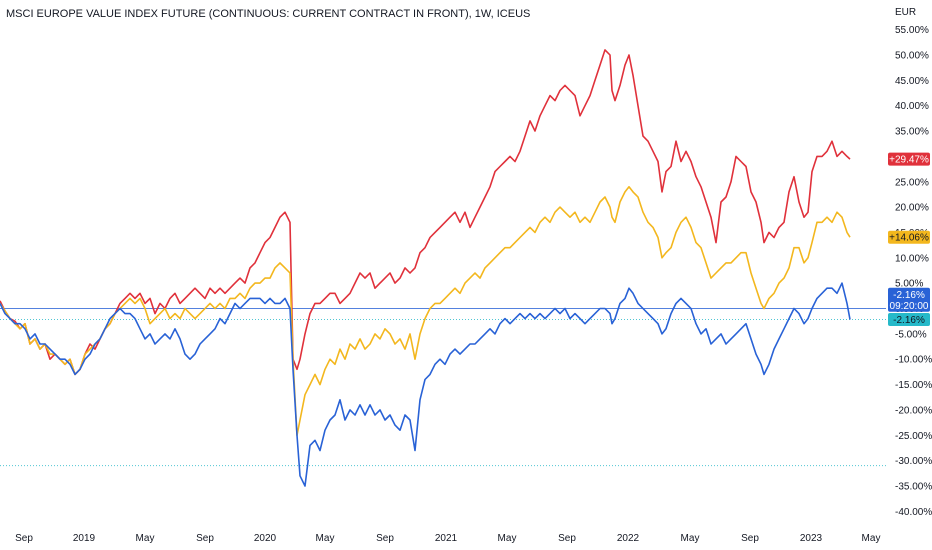  What do you see at coordinates (265, 538) in the screenshot?
I see `x-tick-label: 2020` at bounding box center [265, 538].